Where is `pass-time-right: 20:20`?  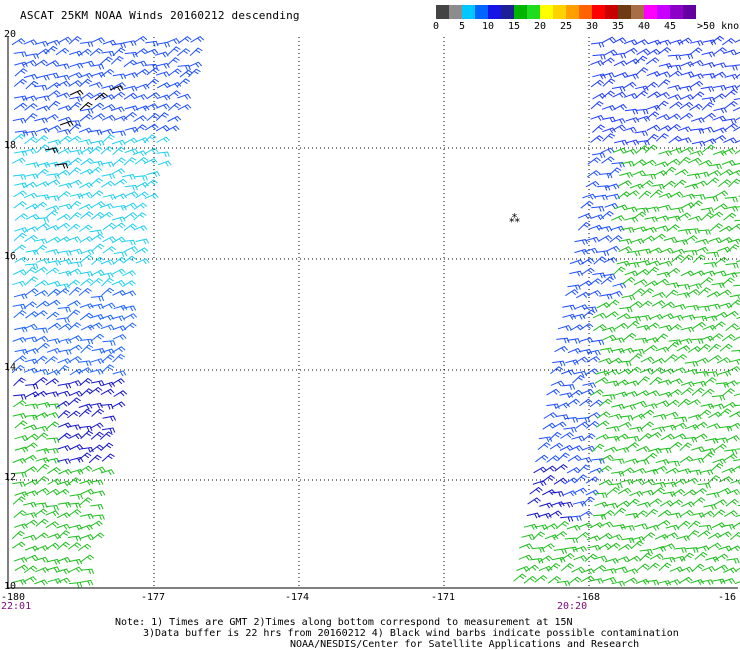 pass-time-right: 20:20 is located at coordinates (572, 606).